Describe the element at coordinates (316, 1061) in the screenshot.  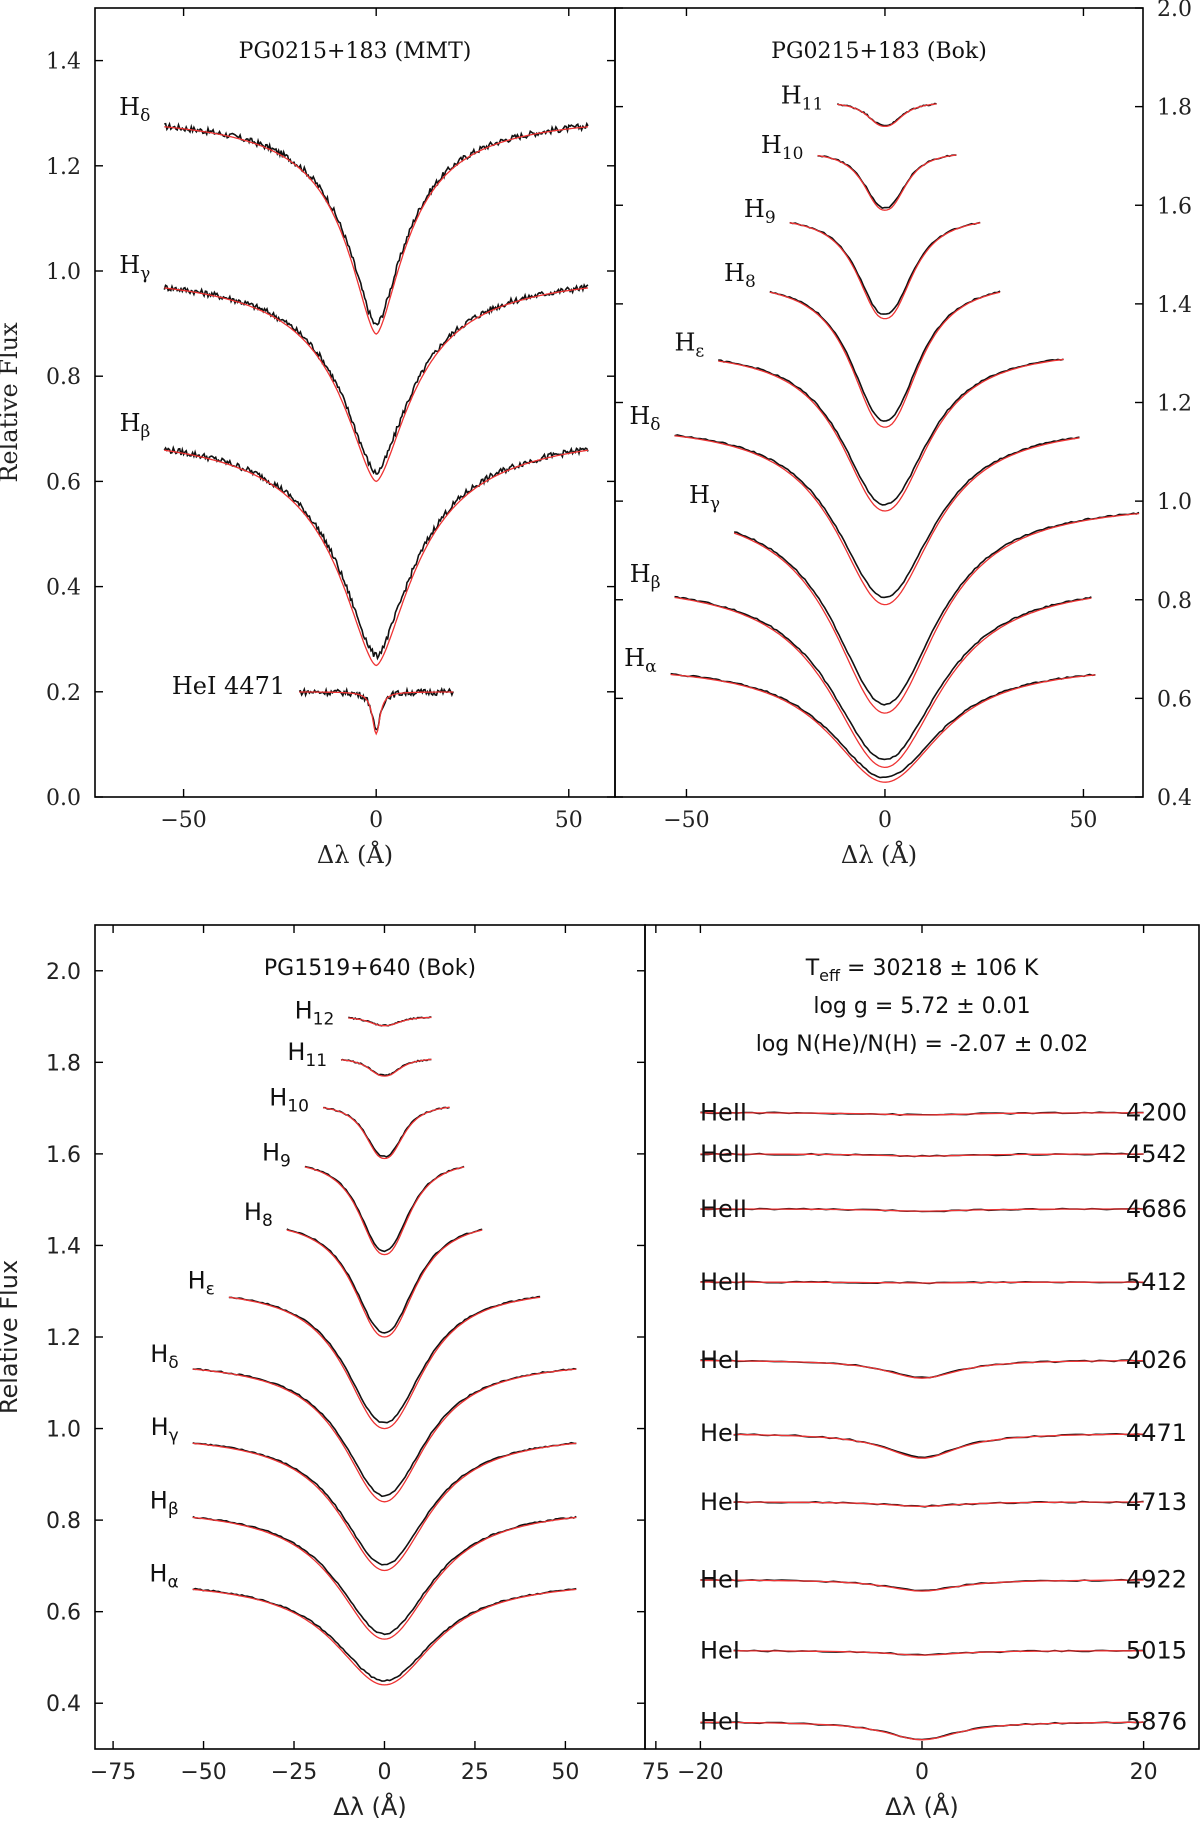
I see `line-label-subscript: 11` at that location.